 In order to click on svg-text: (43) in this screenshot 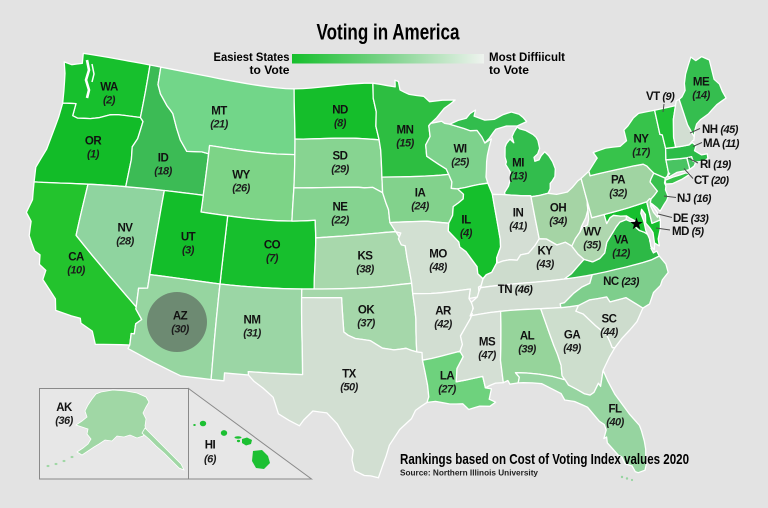, I will do `click(545, 264)`.